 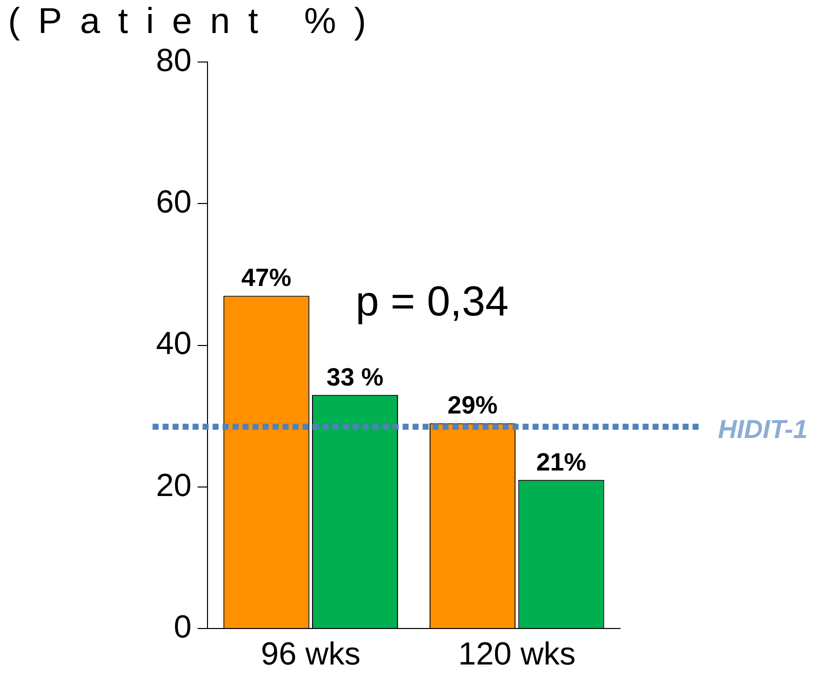 What do you see at coordinates (266, 278) in the screenshot?
I see `data-label: 47%` at bounding box center [266, 278].